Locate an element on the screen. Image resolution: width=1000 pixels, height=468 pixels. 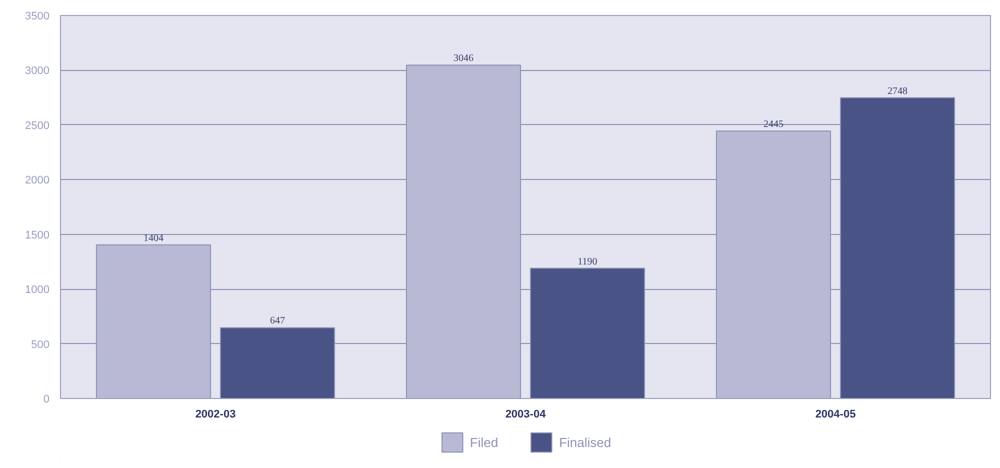
y-tick-label: 3000 is located at coordinates (37, 71).